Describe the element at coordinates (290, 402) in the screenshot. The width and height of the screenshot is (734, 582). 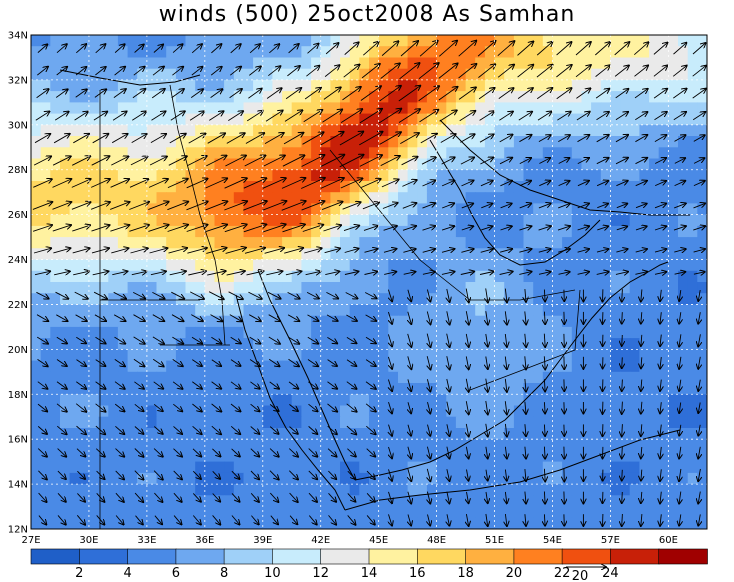
I see `coastline-red-sea-west` at that location.